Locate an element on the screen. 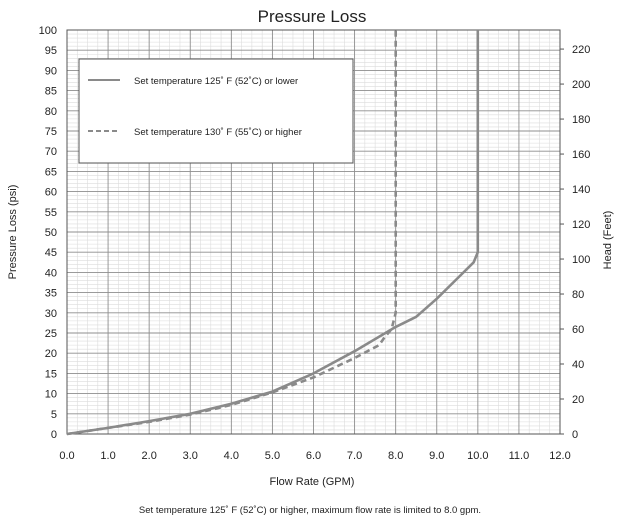 The image size is (620, 522). x-tick-label: 8.0 is located at coordinates (395, 456).